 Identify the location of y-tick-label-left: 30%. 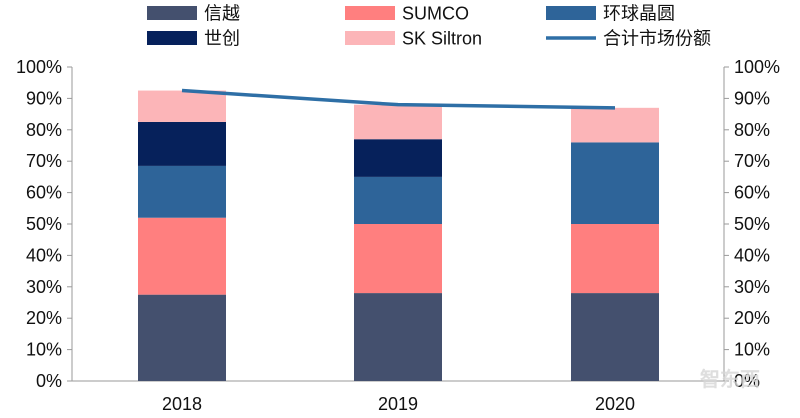
(44, 287).